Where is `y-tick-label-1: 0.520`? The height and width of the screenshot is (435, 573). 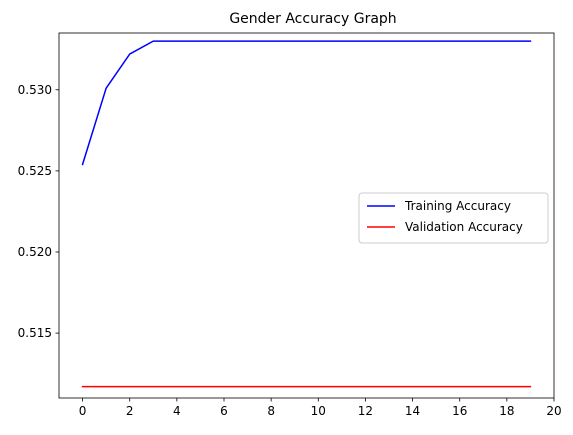 y-tick-label-1: 0.520 is located at coordinates (35, 252).